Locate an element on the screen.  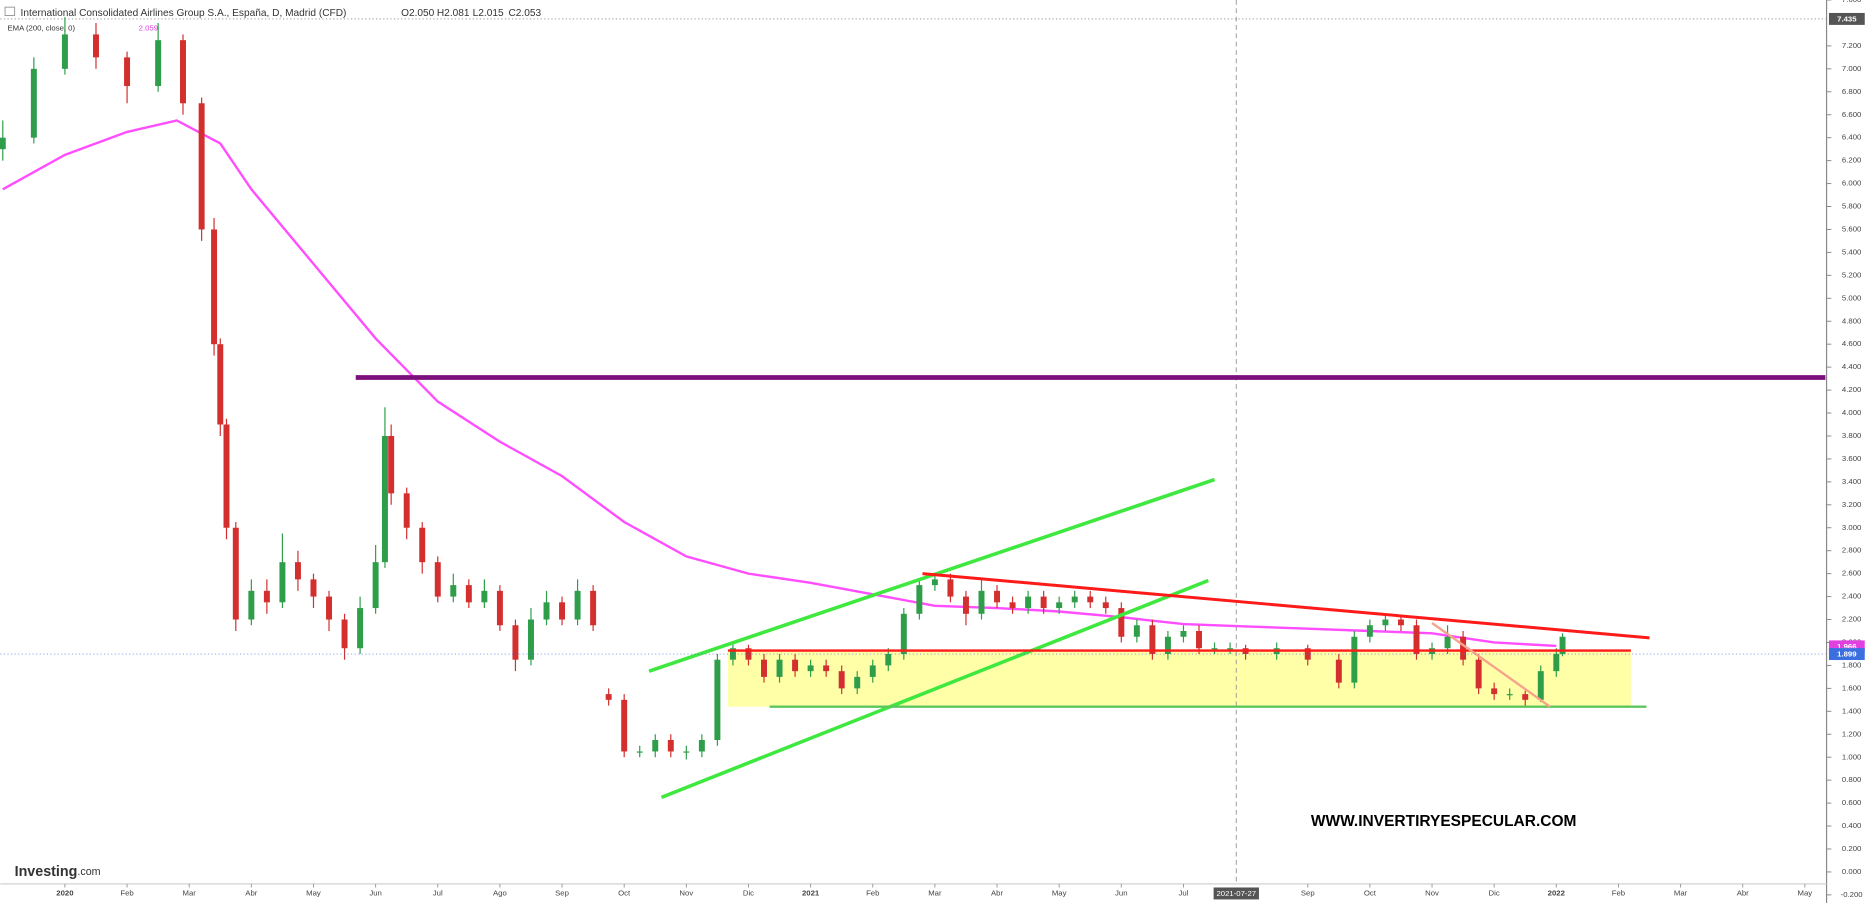
y-tick-label: 1.400 is located at coordinates (1851, 710).